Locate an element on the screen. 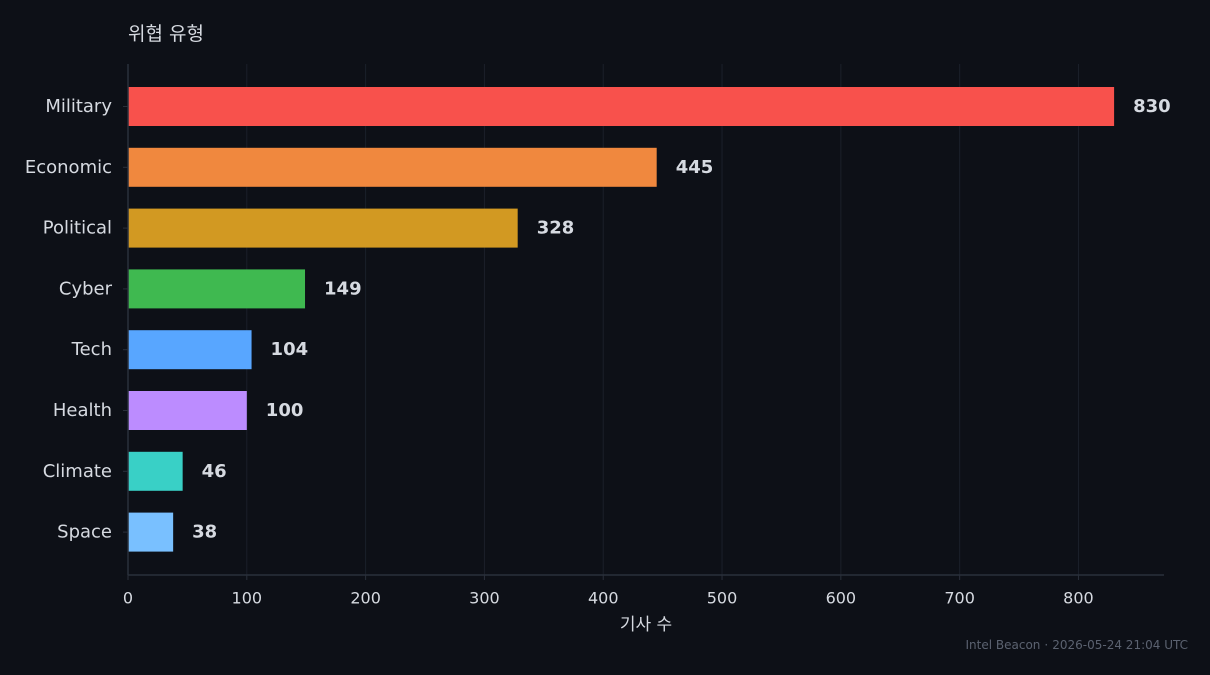 The width and height of the screenshot is (1210, 675). bar-space is located at coordinates (151, 532).